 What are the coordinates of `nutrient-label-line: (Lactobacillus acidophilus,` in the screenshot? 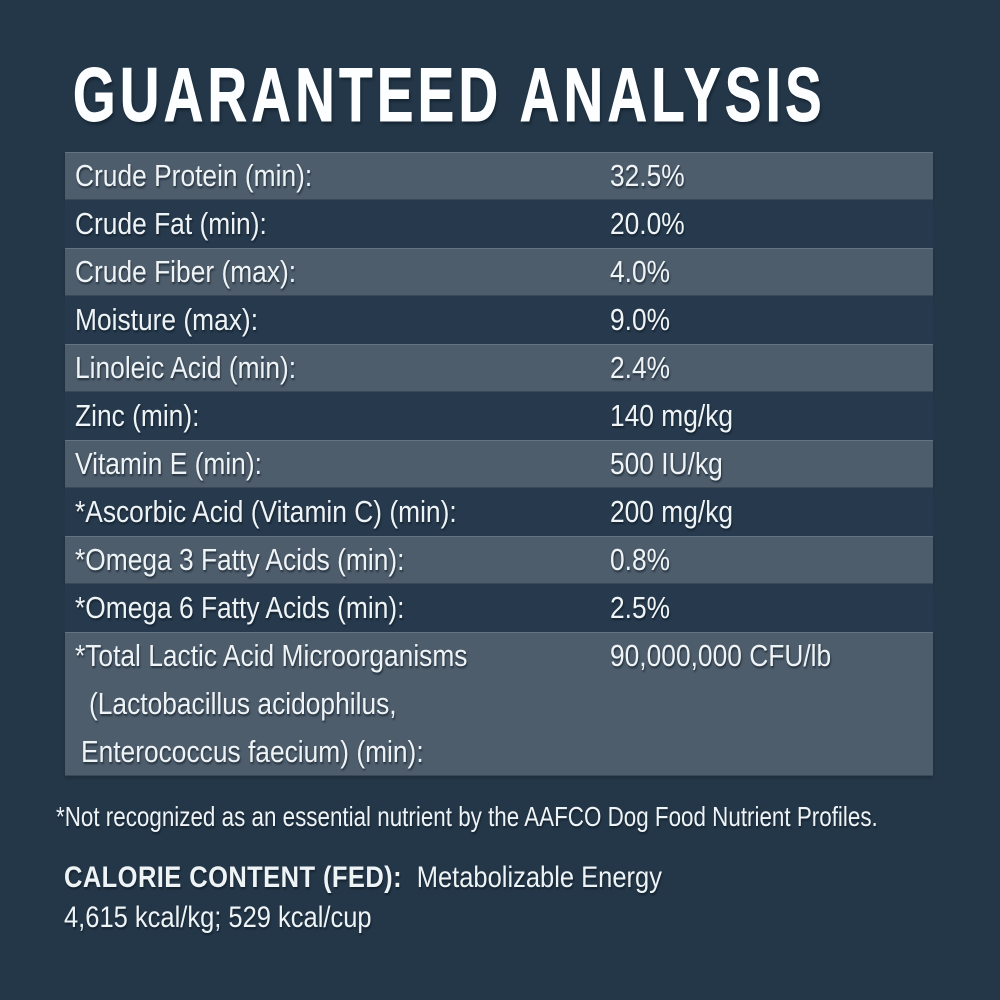 It's located at (243, 703).